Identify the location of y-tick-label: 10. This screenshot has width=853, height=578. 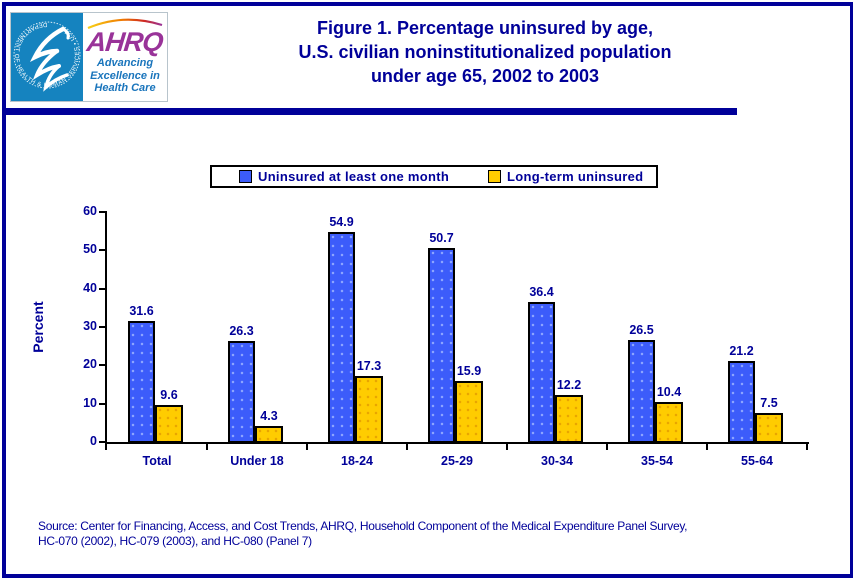
(90, 402).